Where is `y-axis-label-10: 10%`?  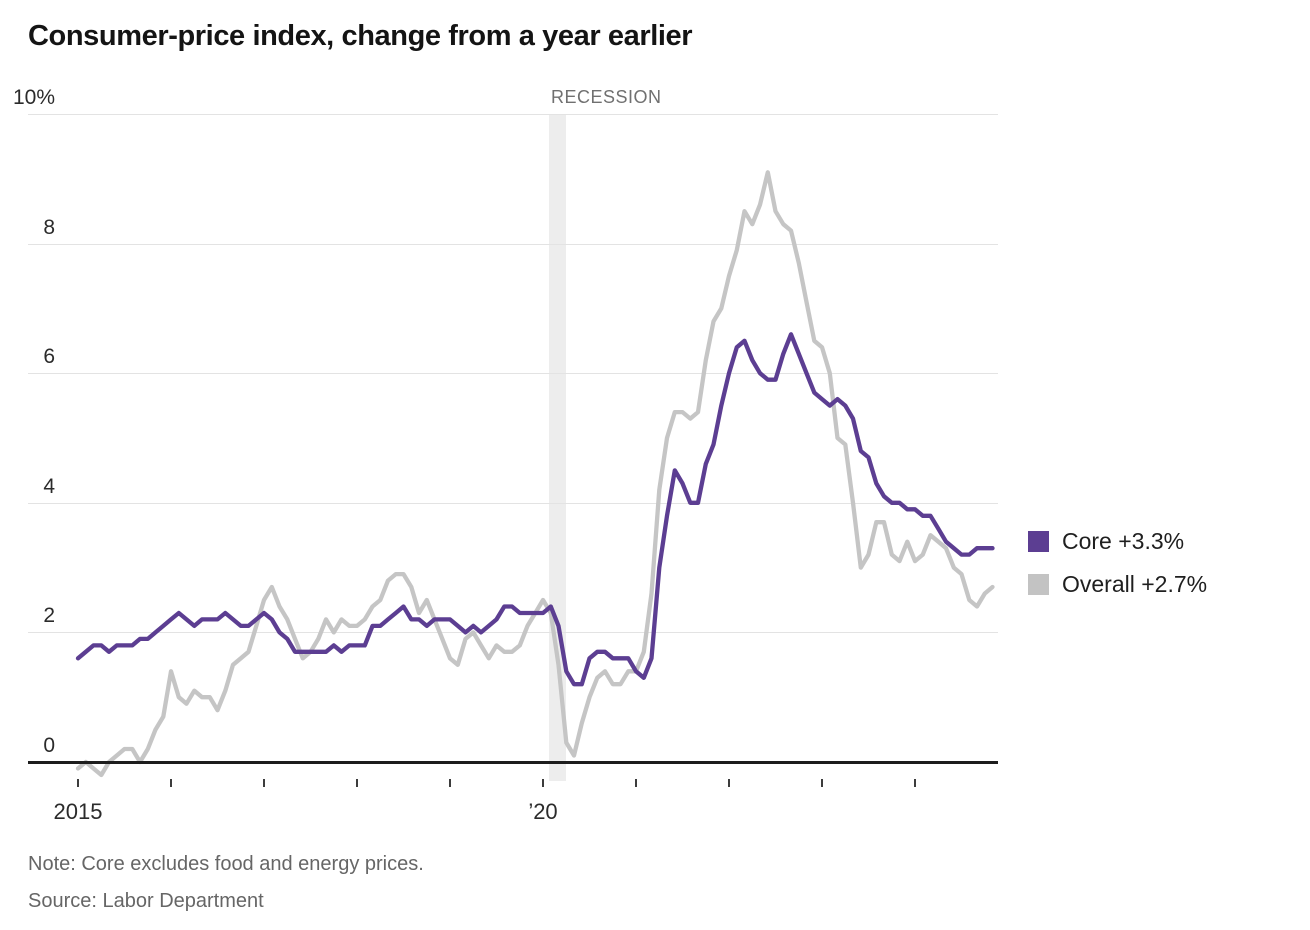
y-axis-label-10: 10% is located at coordinates (33, 97).